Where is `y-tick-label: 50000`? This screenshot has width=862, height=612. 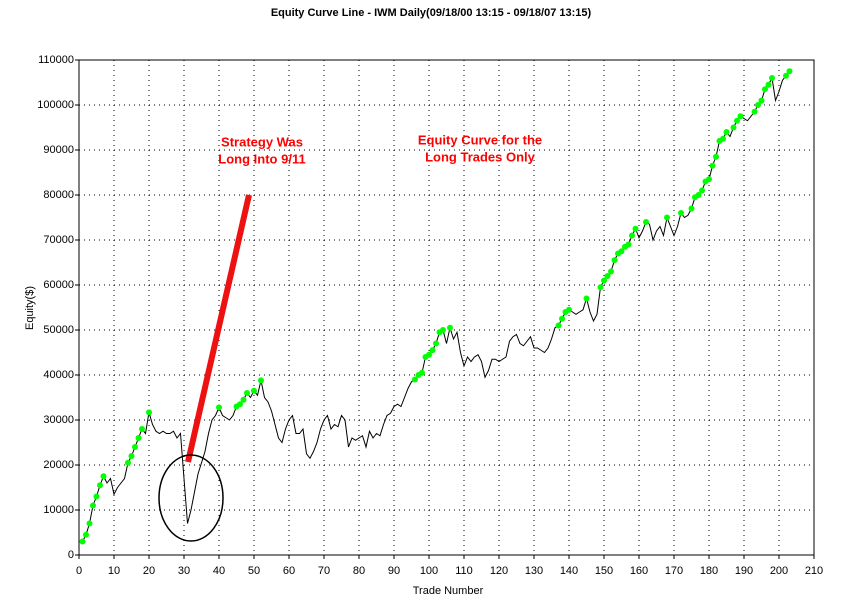
y-tick-label: 50000 is located at coordinates (58, 330).